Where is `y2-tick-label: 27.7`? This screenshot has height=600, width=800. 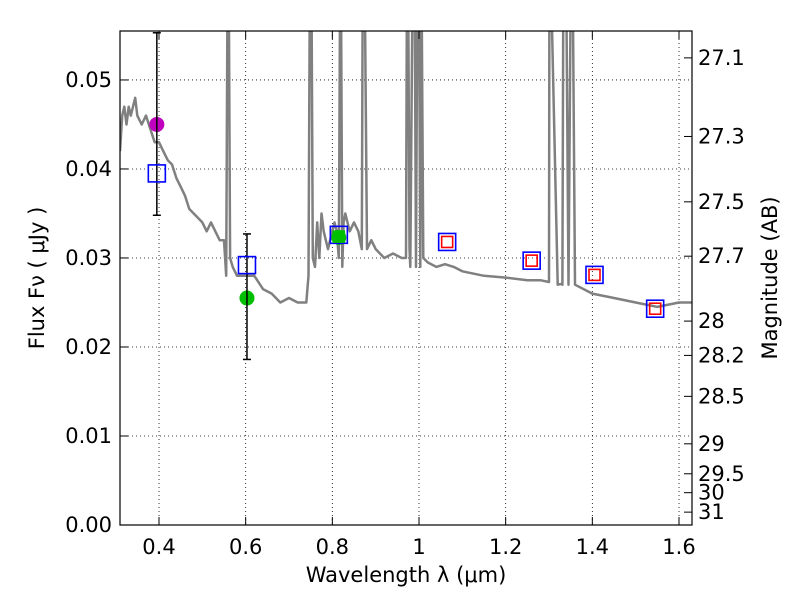
y2-tick-label: 27.7 is located at coordinates (721, 256).